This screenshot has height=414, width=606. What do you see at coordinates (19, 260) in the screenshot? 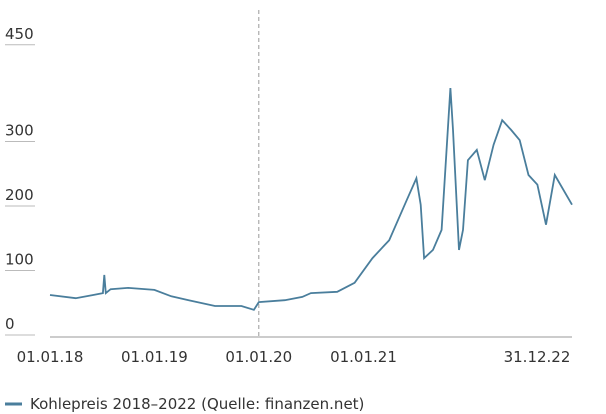
I see `y-tick-label: 100` at bounding box center [19, 260].